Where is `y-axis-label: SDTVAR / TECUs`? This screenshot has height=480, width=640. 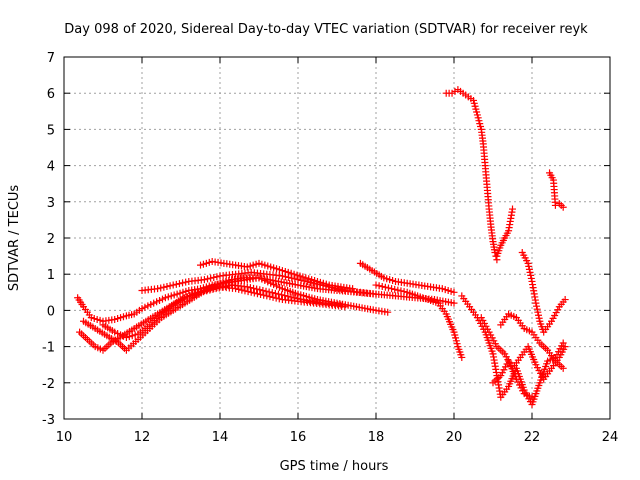 y-axis-label: SDTVAR / TECUs is located at coordinates (14, 238).